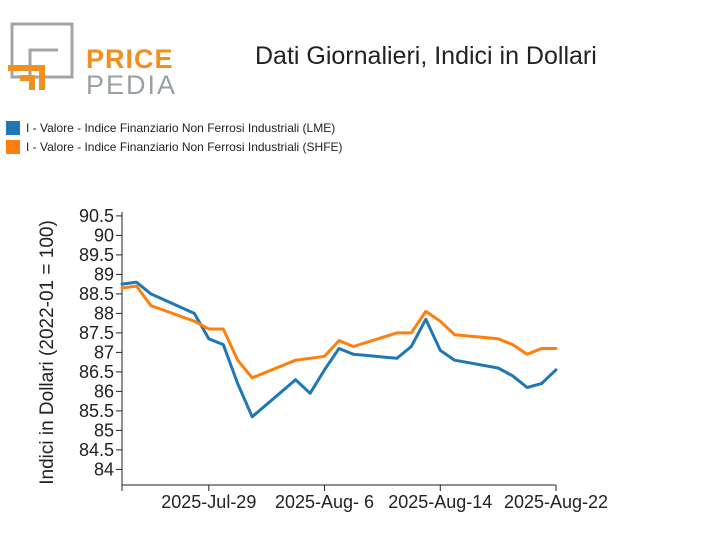 This screenshot has height=555, width=712. I want to click on y-tick-label: 88.5, so click(96, 294).